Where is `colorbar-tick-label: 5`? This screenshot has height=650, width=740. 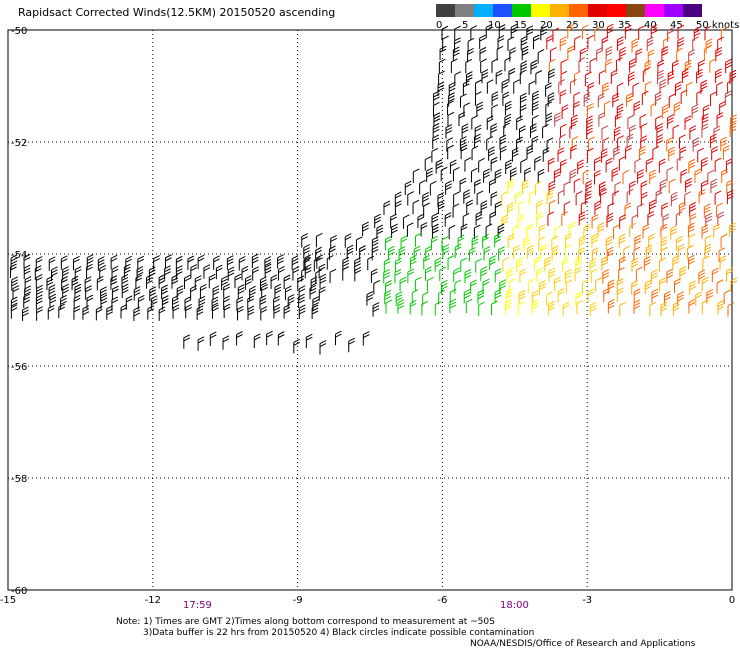 colorbar-tick-label: 5 is located at coordinates (465, 25).